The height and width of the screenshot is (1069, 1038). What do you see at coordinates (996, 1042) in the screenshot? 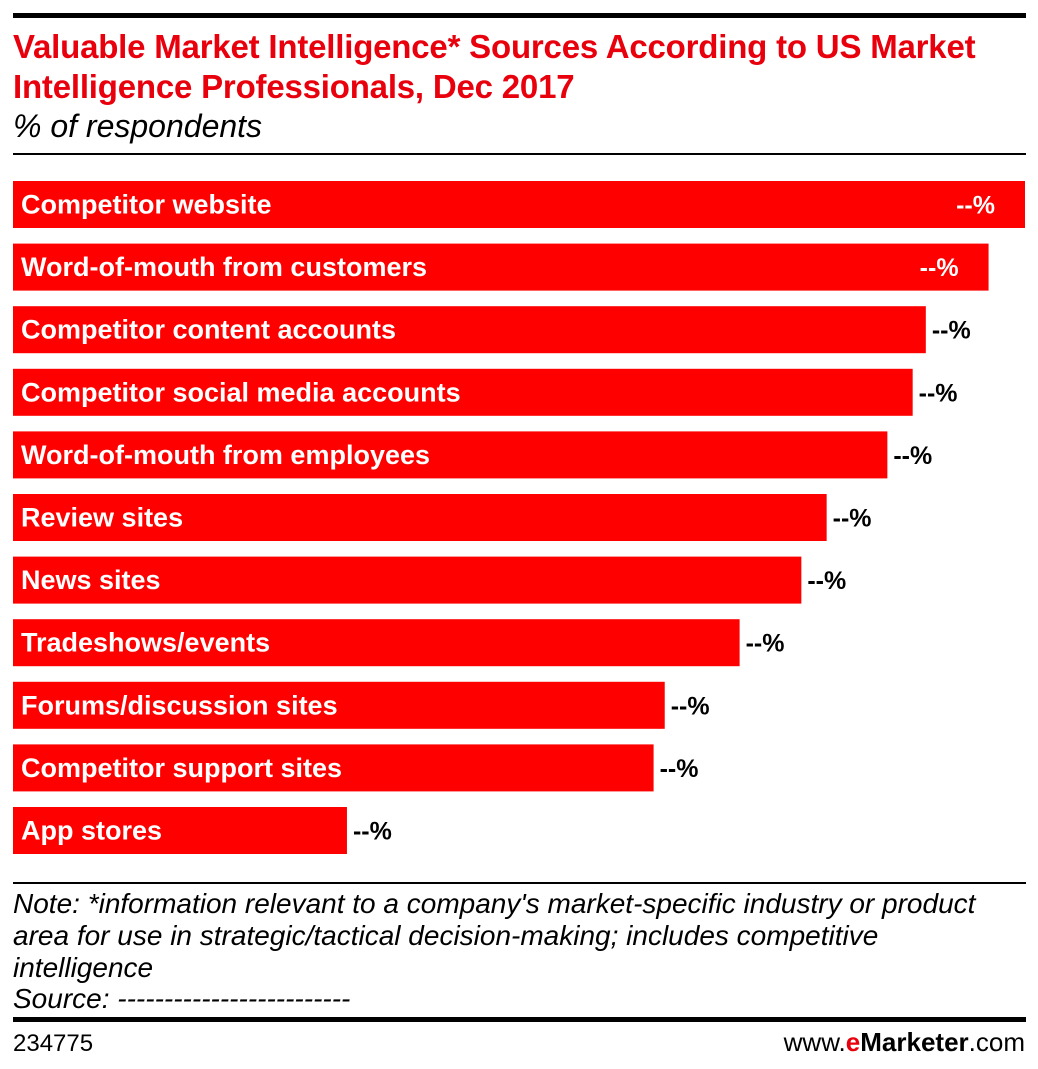
I see `brand-suffix: .com` at bounding box center [996, 1042].